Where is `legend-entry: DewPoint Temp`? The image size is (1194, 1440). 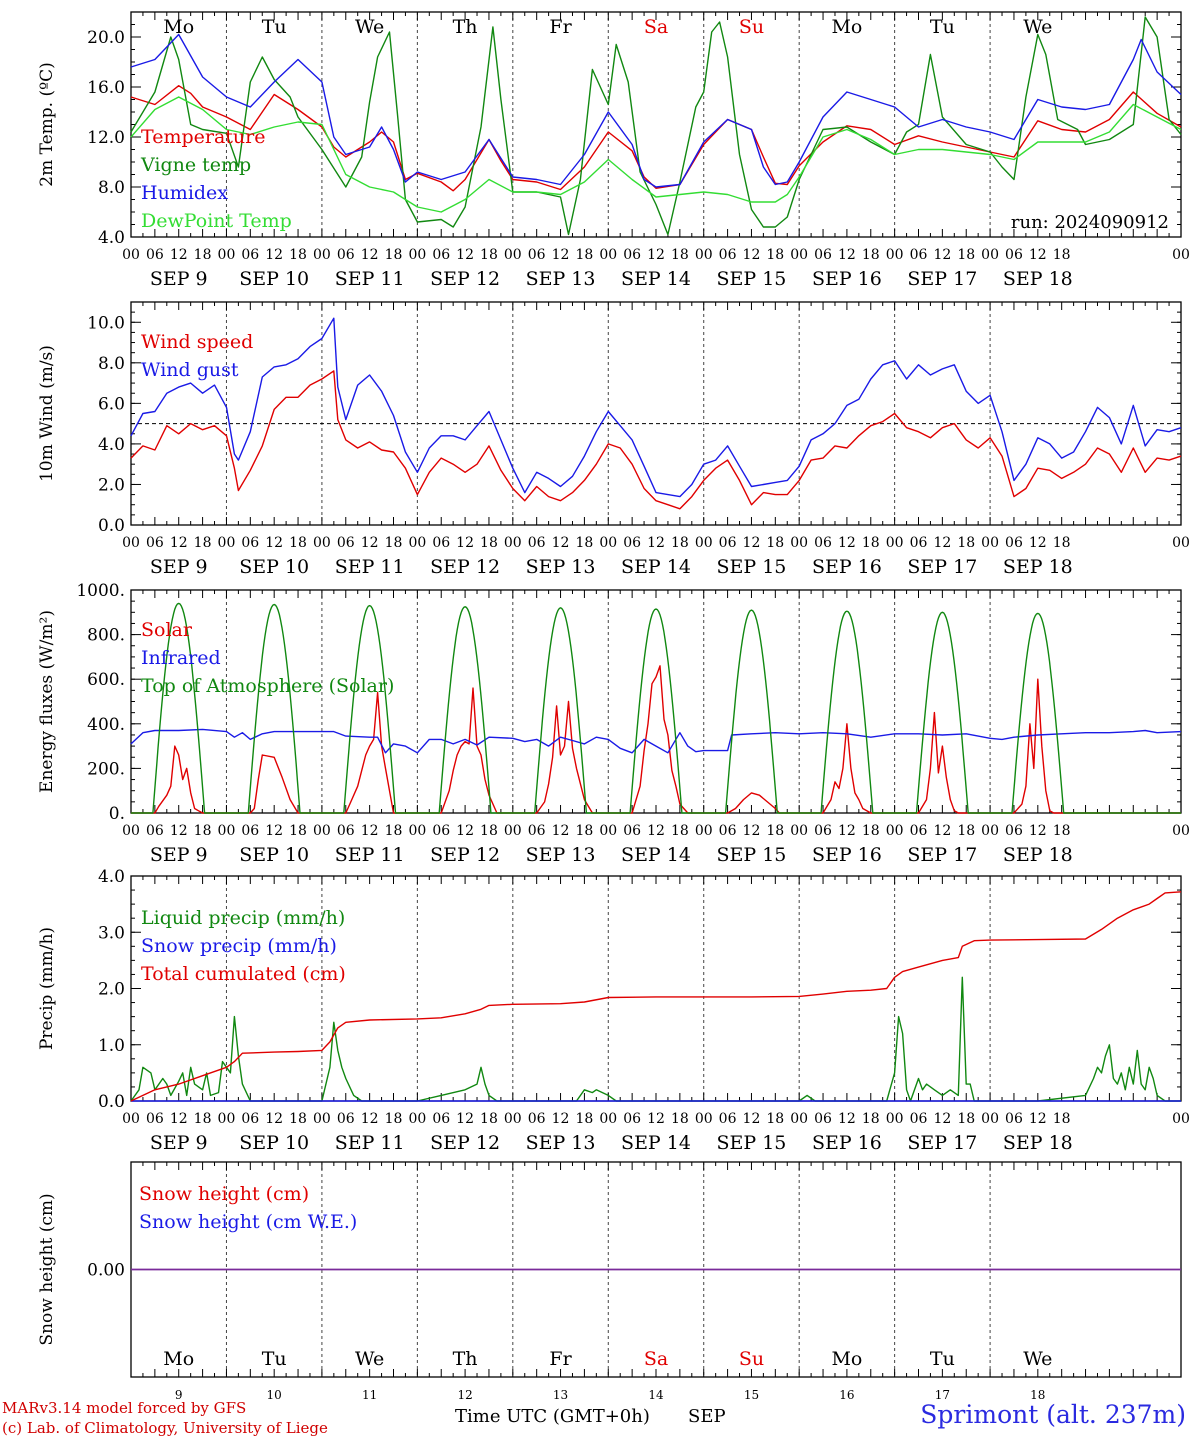 legend-entry: DewPoint Temp is located at coordinates (216, 221).